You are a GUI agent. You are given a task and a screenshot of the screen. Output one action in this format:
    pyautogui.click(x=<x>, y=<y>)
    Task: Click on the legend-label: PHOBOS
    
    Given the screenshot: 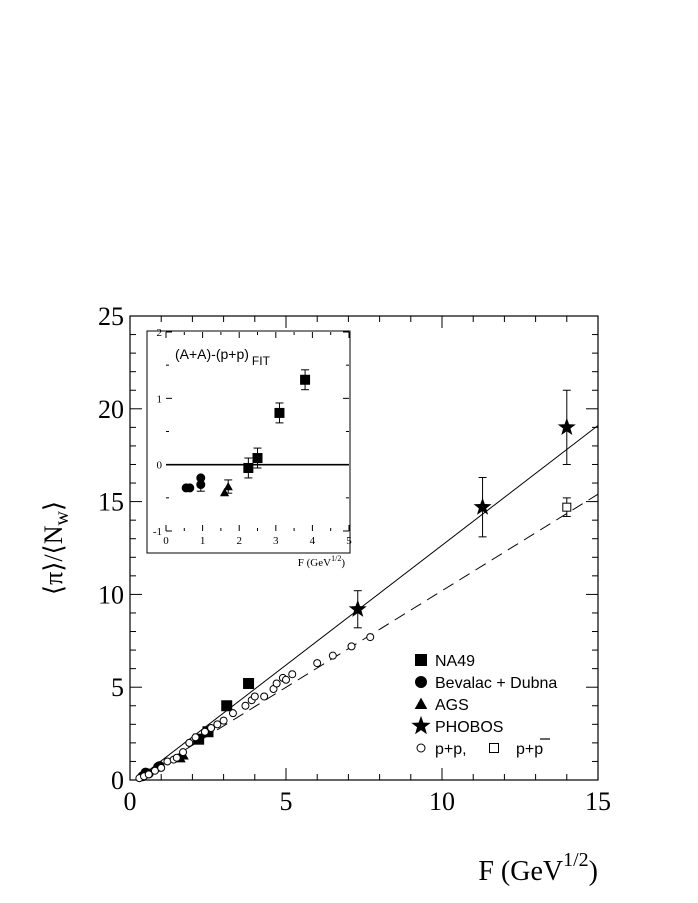 What is the action you would take?
    pyautogui.click(x=469, y=727)
    